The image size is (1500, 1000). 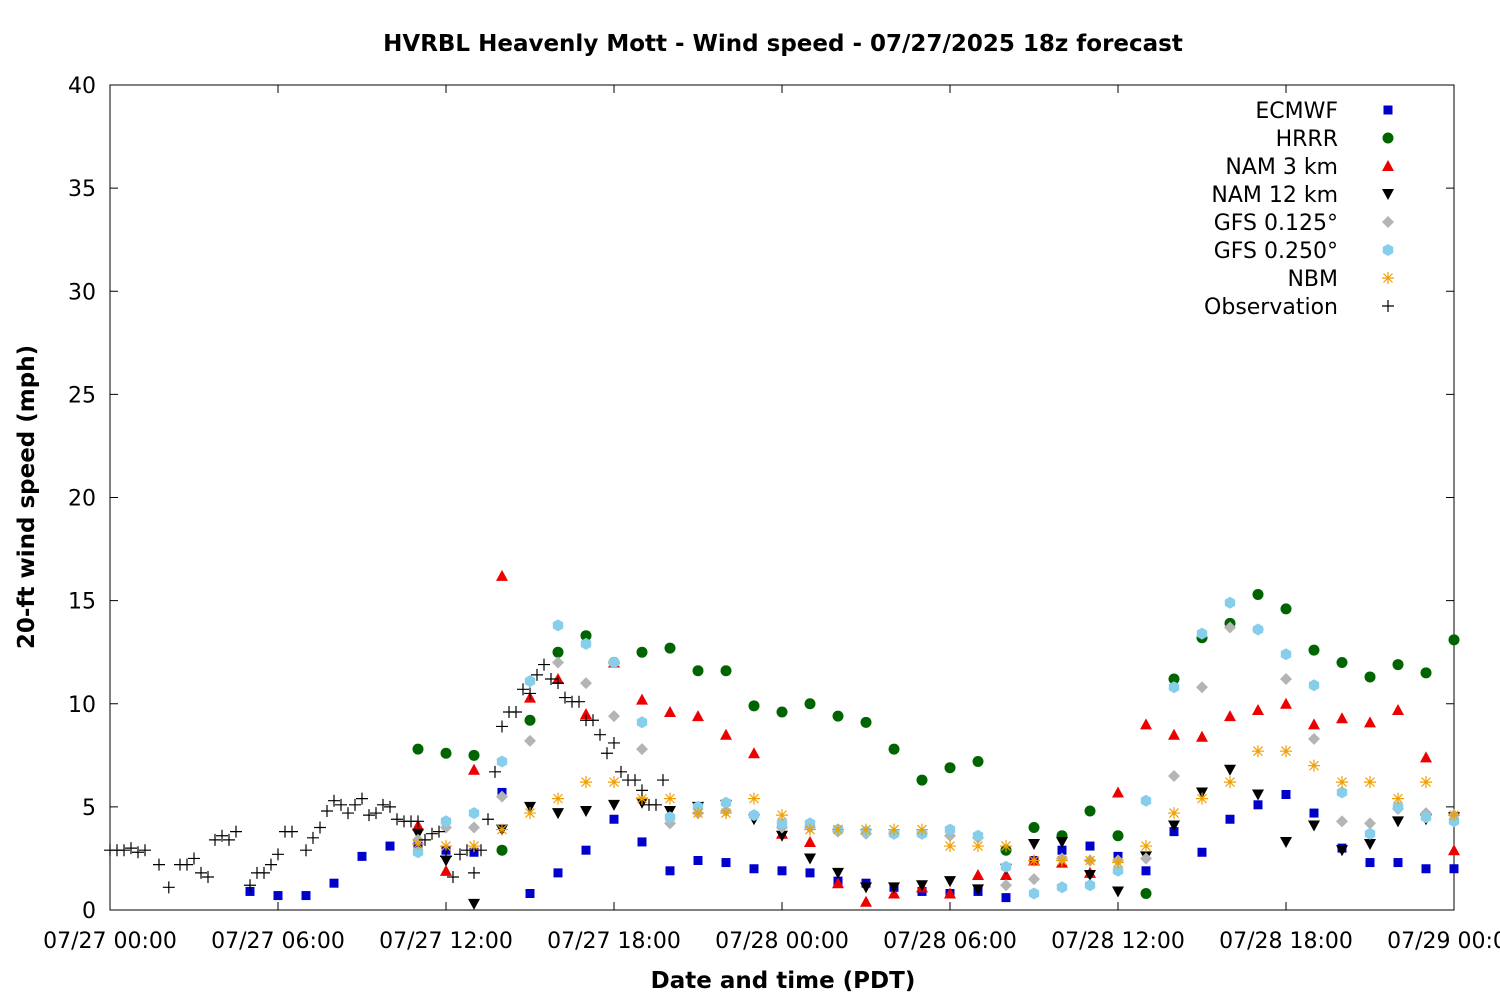 I want to click on y-tick-label: 35, so click(x=82, y=189).